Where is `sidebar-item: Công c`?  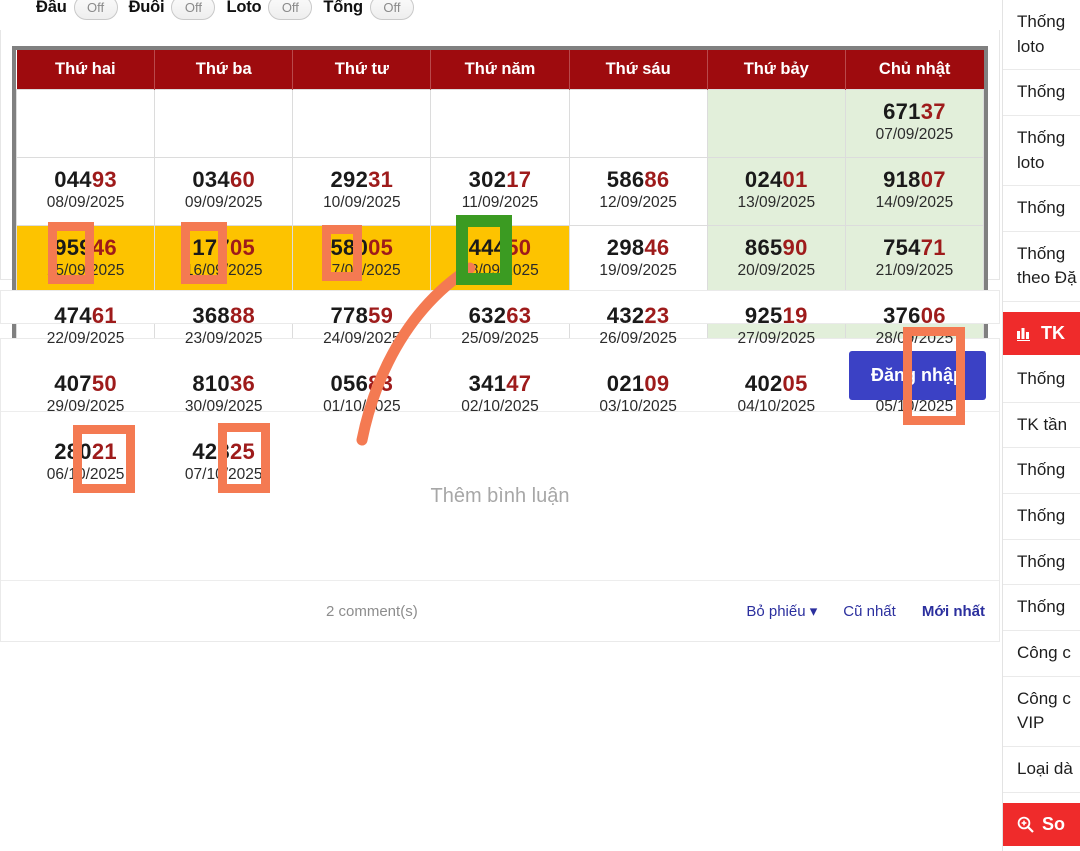
sidebar-item: Công c is located at coordinates (1041, 654).